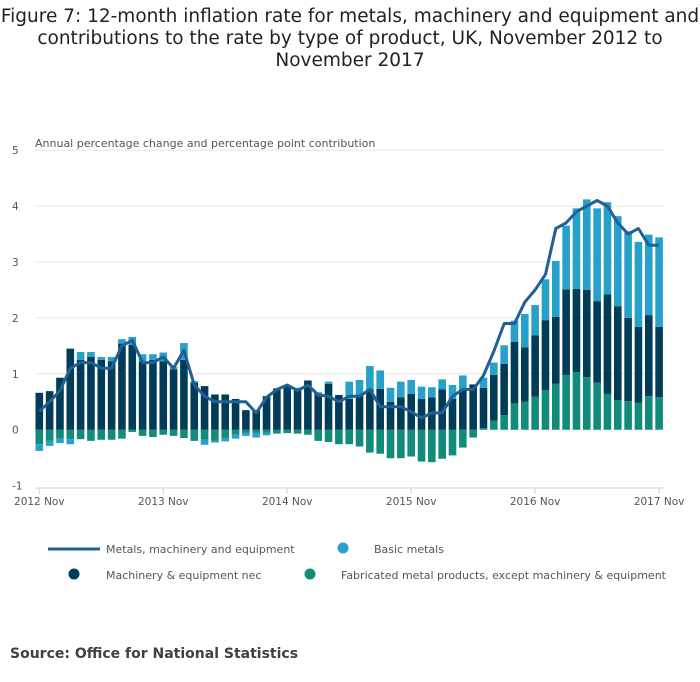 Image resolution: width=700 pixels, height=682 pixels. What do you see at coordinates (15, 375) in the screenshot?
I see `y-tick-label: 1` at bounding box center [15, 375].